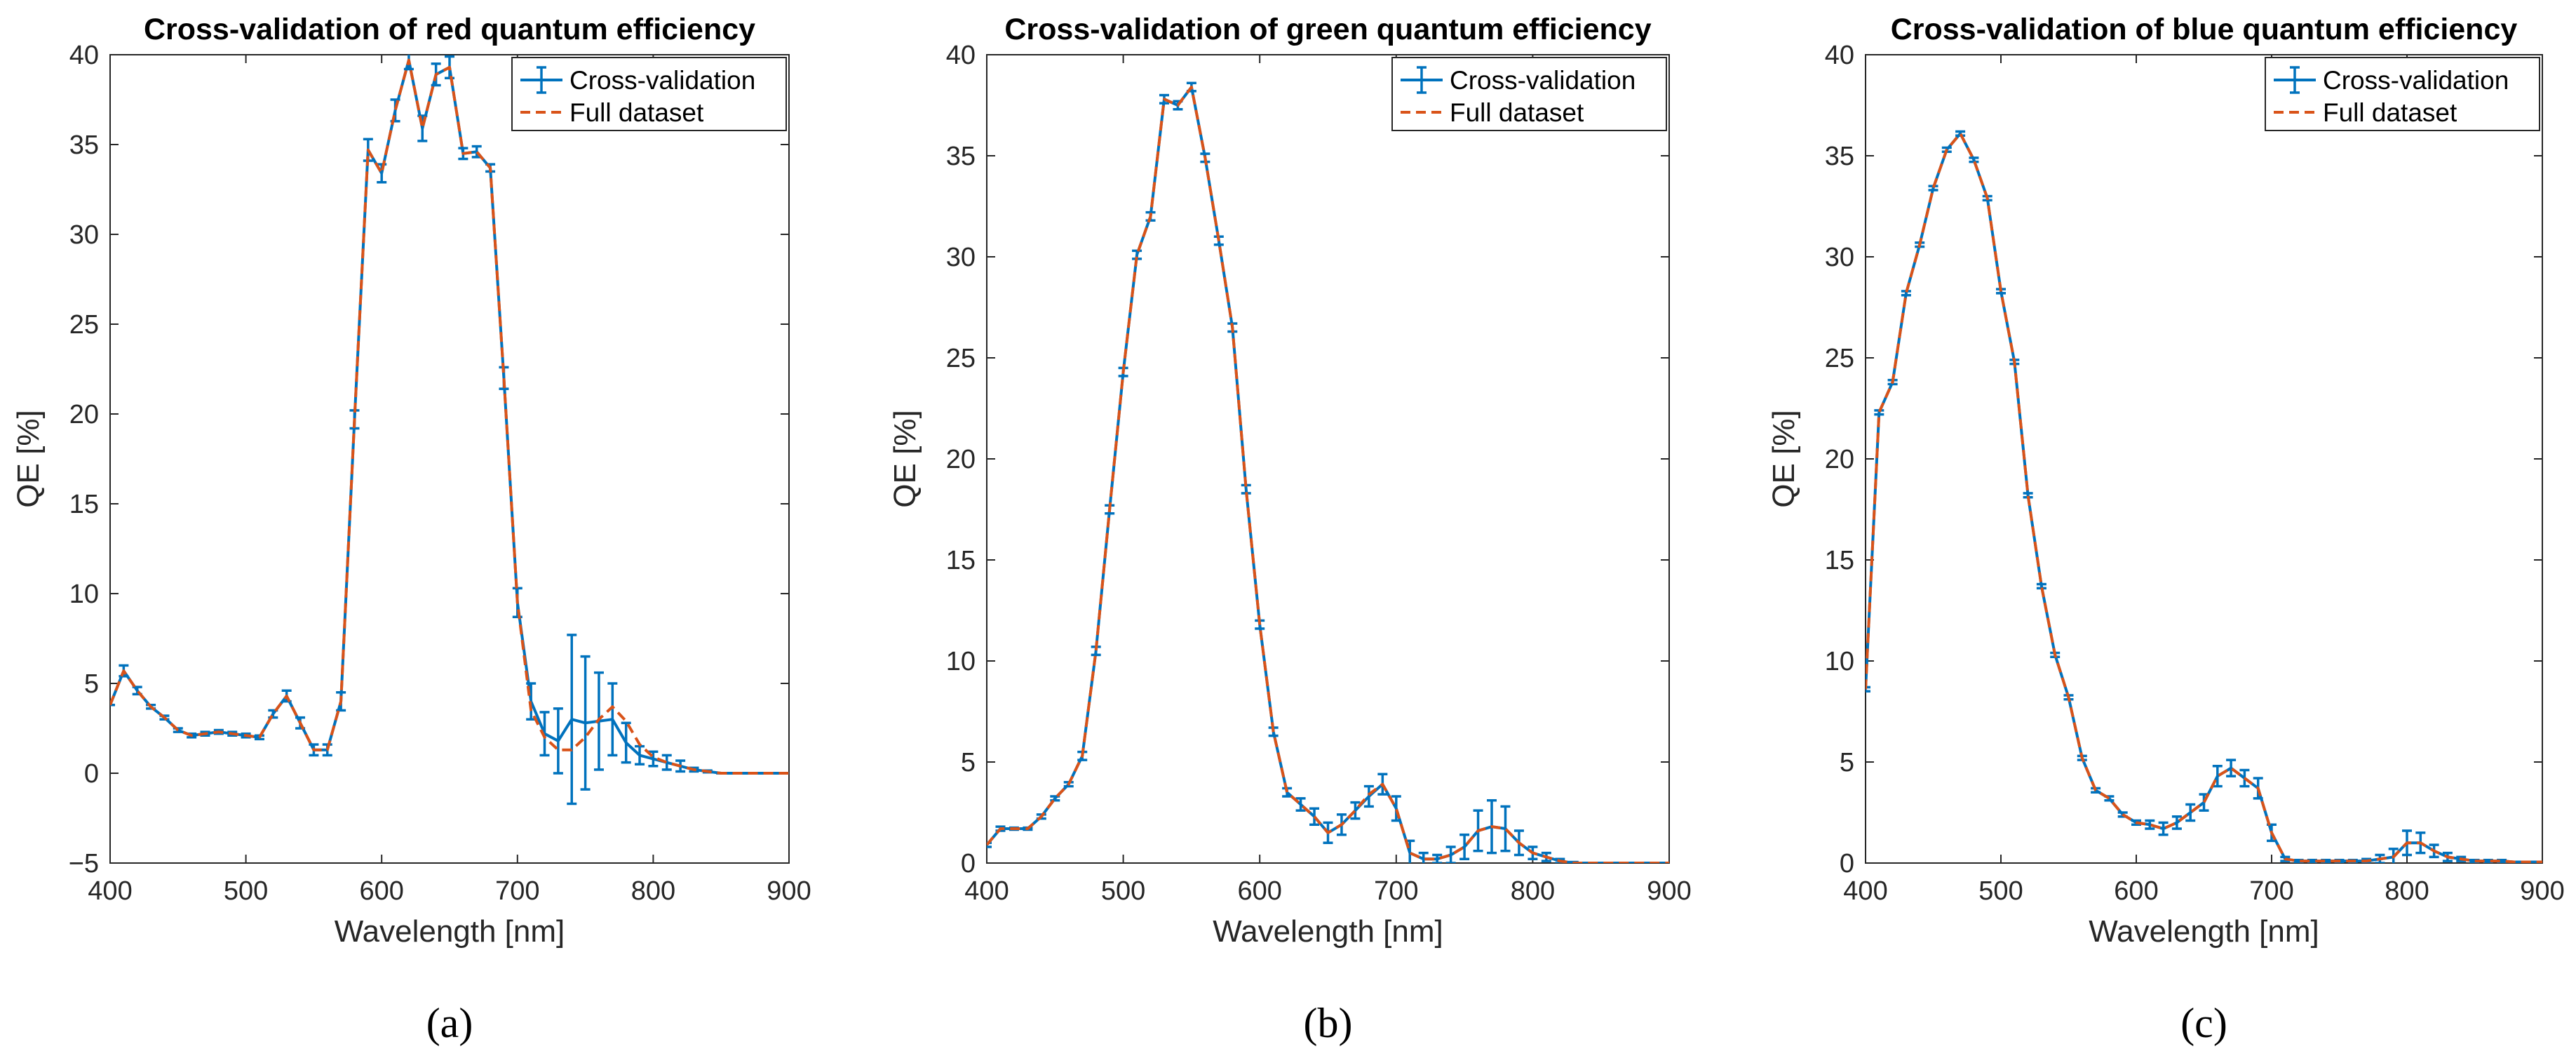 The image size is (2576, 1056). I want to click on panel-label: (b), so click(1328, 1023).